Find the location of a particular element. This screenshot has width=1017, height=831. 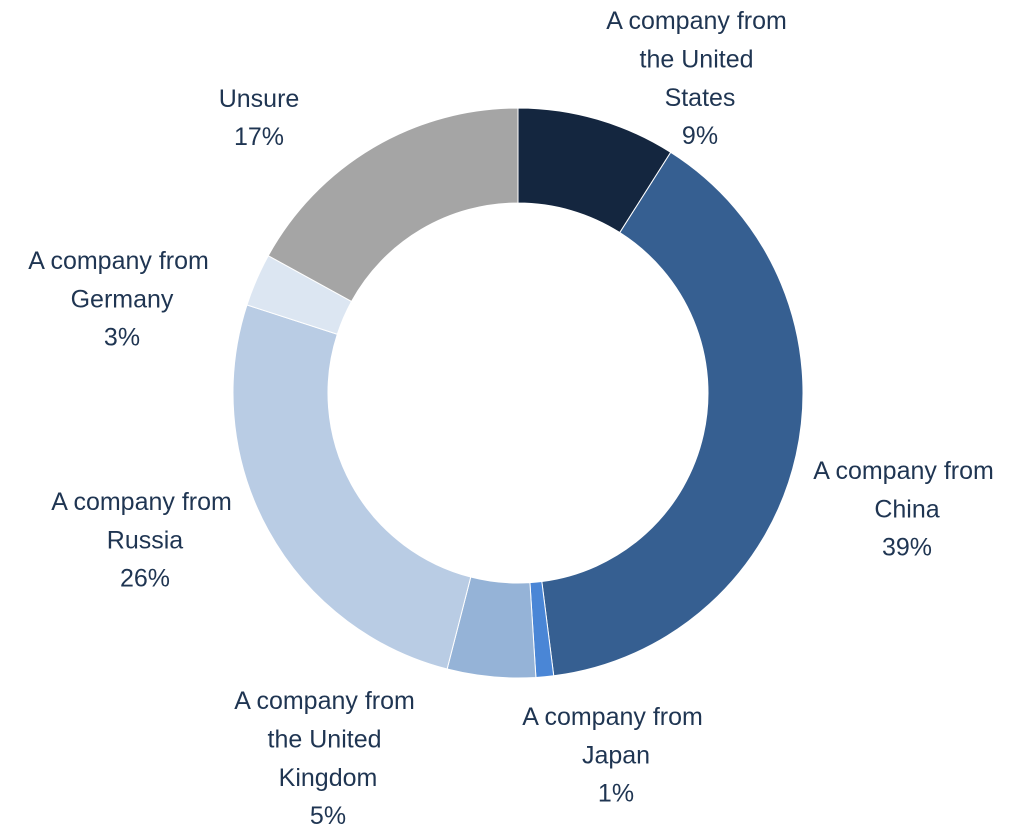

category-label: A company from the United States is located at coordinates (700, 59).